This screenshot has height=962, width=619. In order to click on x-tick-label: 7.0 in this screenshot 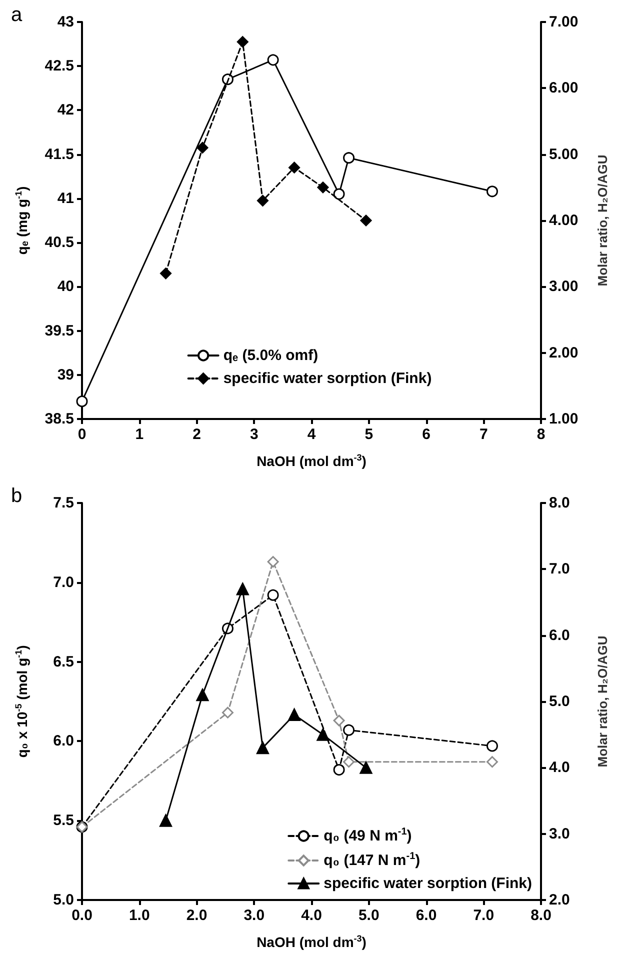, I will do `click(483, 915)`.